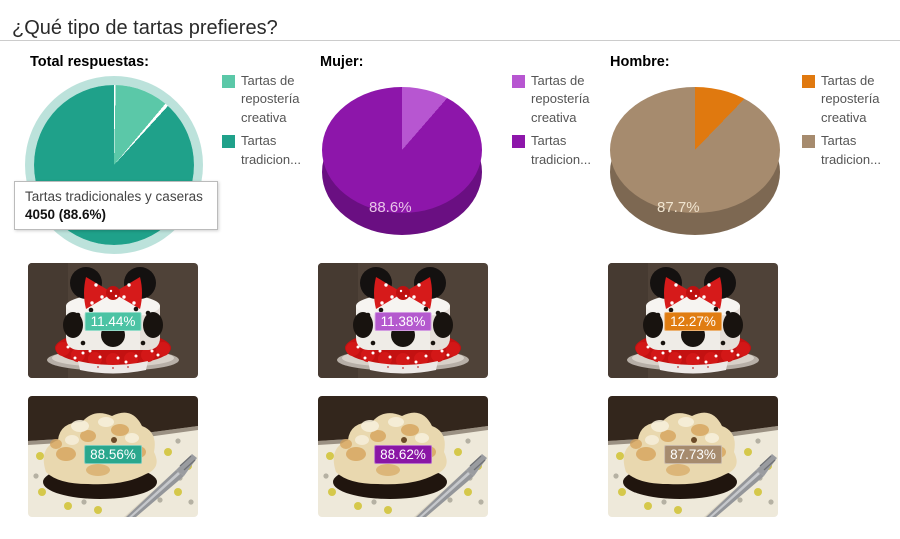  What do you see at coordinates (640, 62) in the screenshot?
I see `chart-heading-hombre: Hombre:` at bounding box center [640, 62].